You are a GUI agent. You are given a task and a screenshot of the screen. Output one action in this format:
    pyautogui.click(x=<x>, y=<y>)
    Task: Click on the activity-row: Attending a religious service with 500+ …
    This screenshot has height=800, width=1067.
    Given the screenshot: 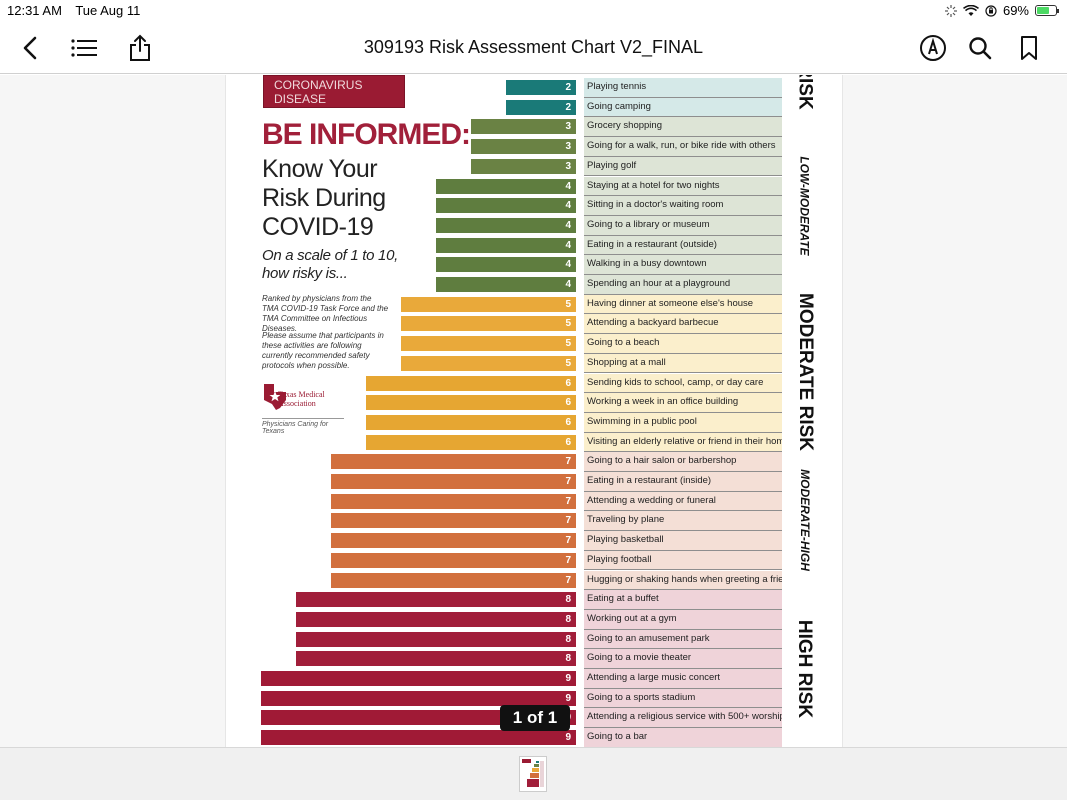 What is the action you would take?
    pyautogui.click(x=683, y=718)
    